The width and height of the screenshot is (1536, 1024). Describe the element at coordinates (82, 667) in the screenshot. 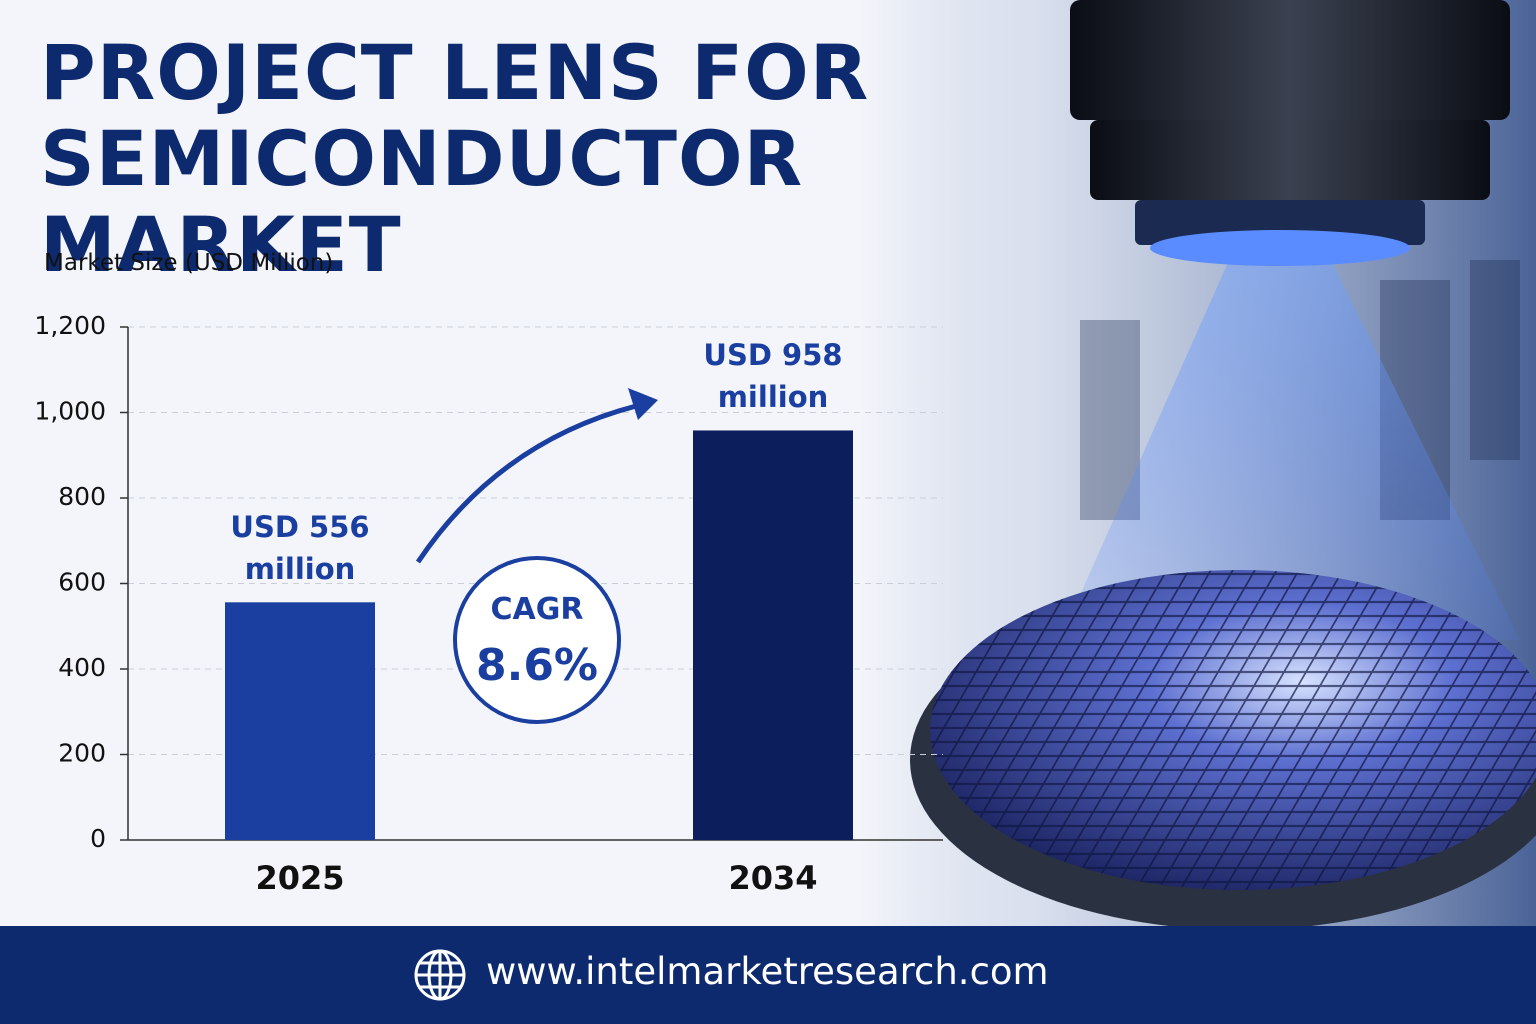

I see `y-tick-label: 400` at that location.